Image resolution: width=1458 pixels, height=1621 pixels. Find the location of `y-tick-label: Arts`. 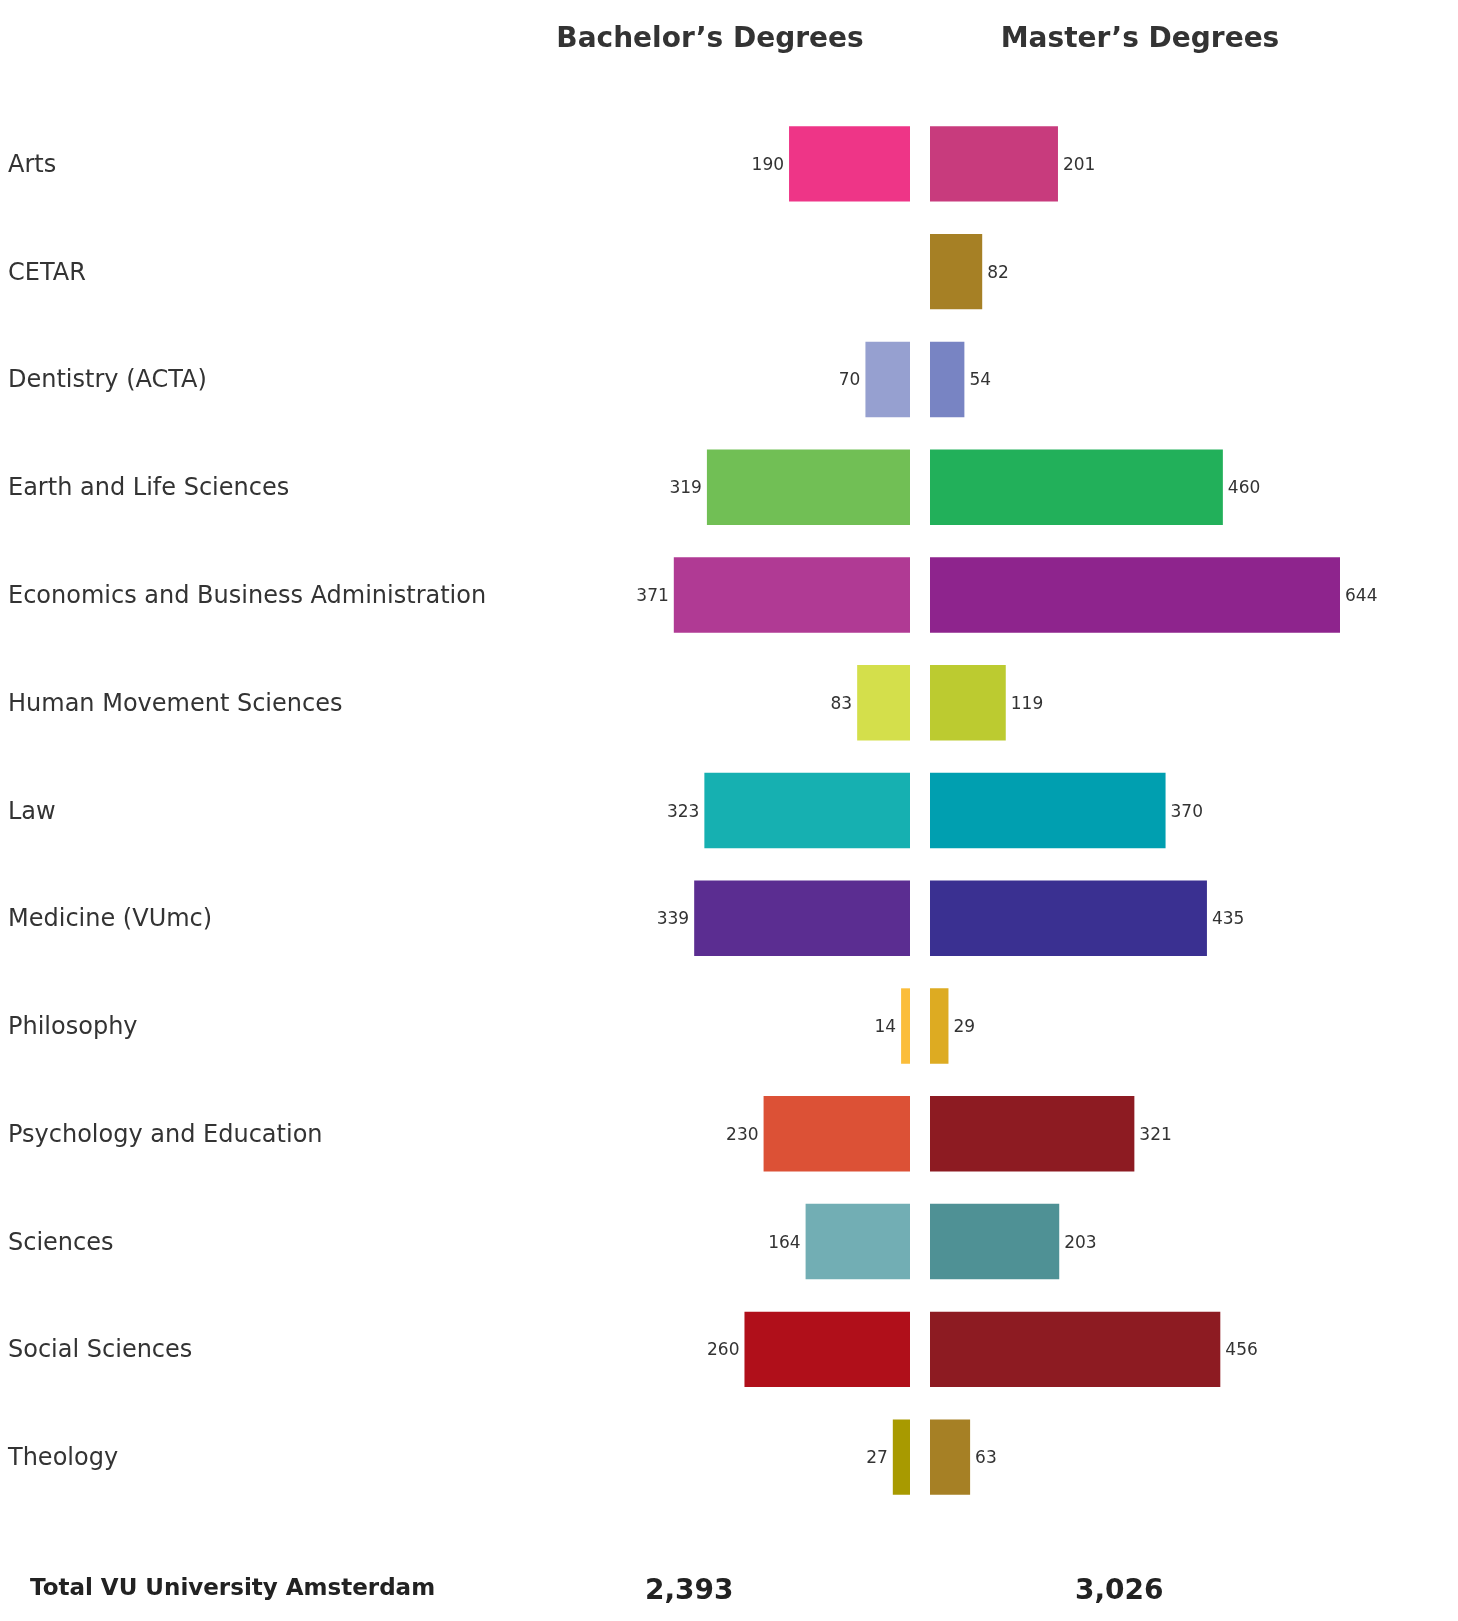

y-tick-label: Arts is located at coordinates (32, 163).